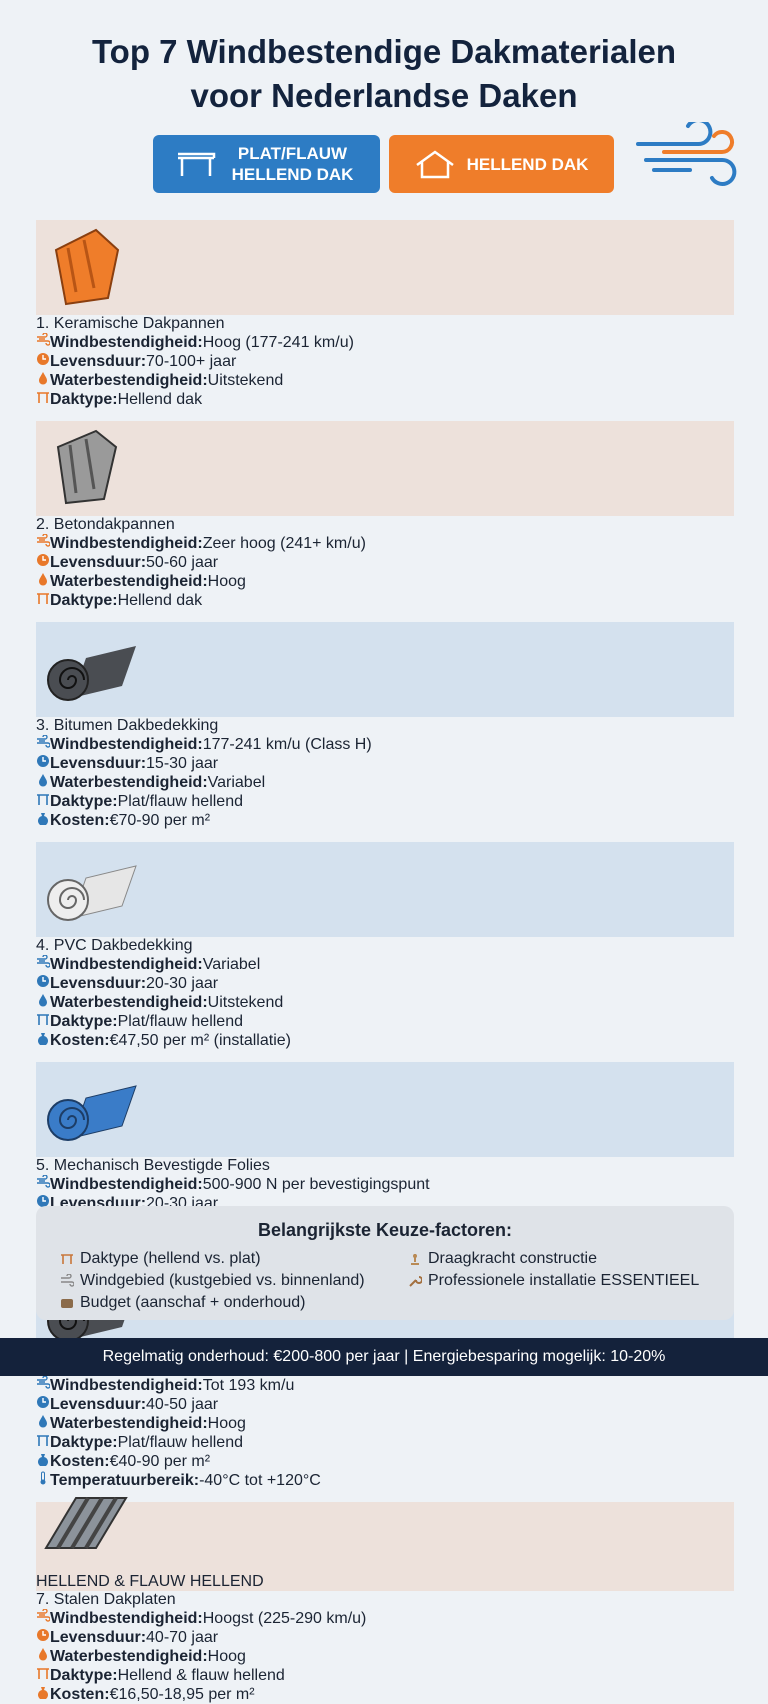  I want to click on factor-text: Budget (aanschaf + onderhoud), so click(193, 1302).